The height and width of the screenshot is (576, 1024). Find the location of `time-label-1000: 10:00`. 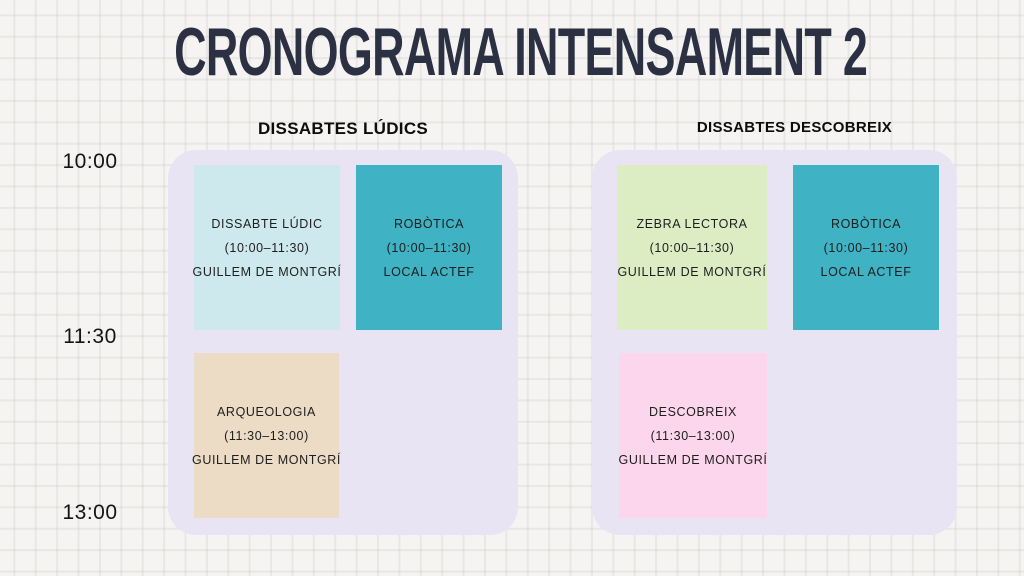

time-label-1000: 10:00 is located at coordinates (90, 161).